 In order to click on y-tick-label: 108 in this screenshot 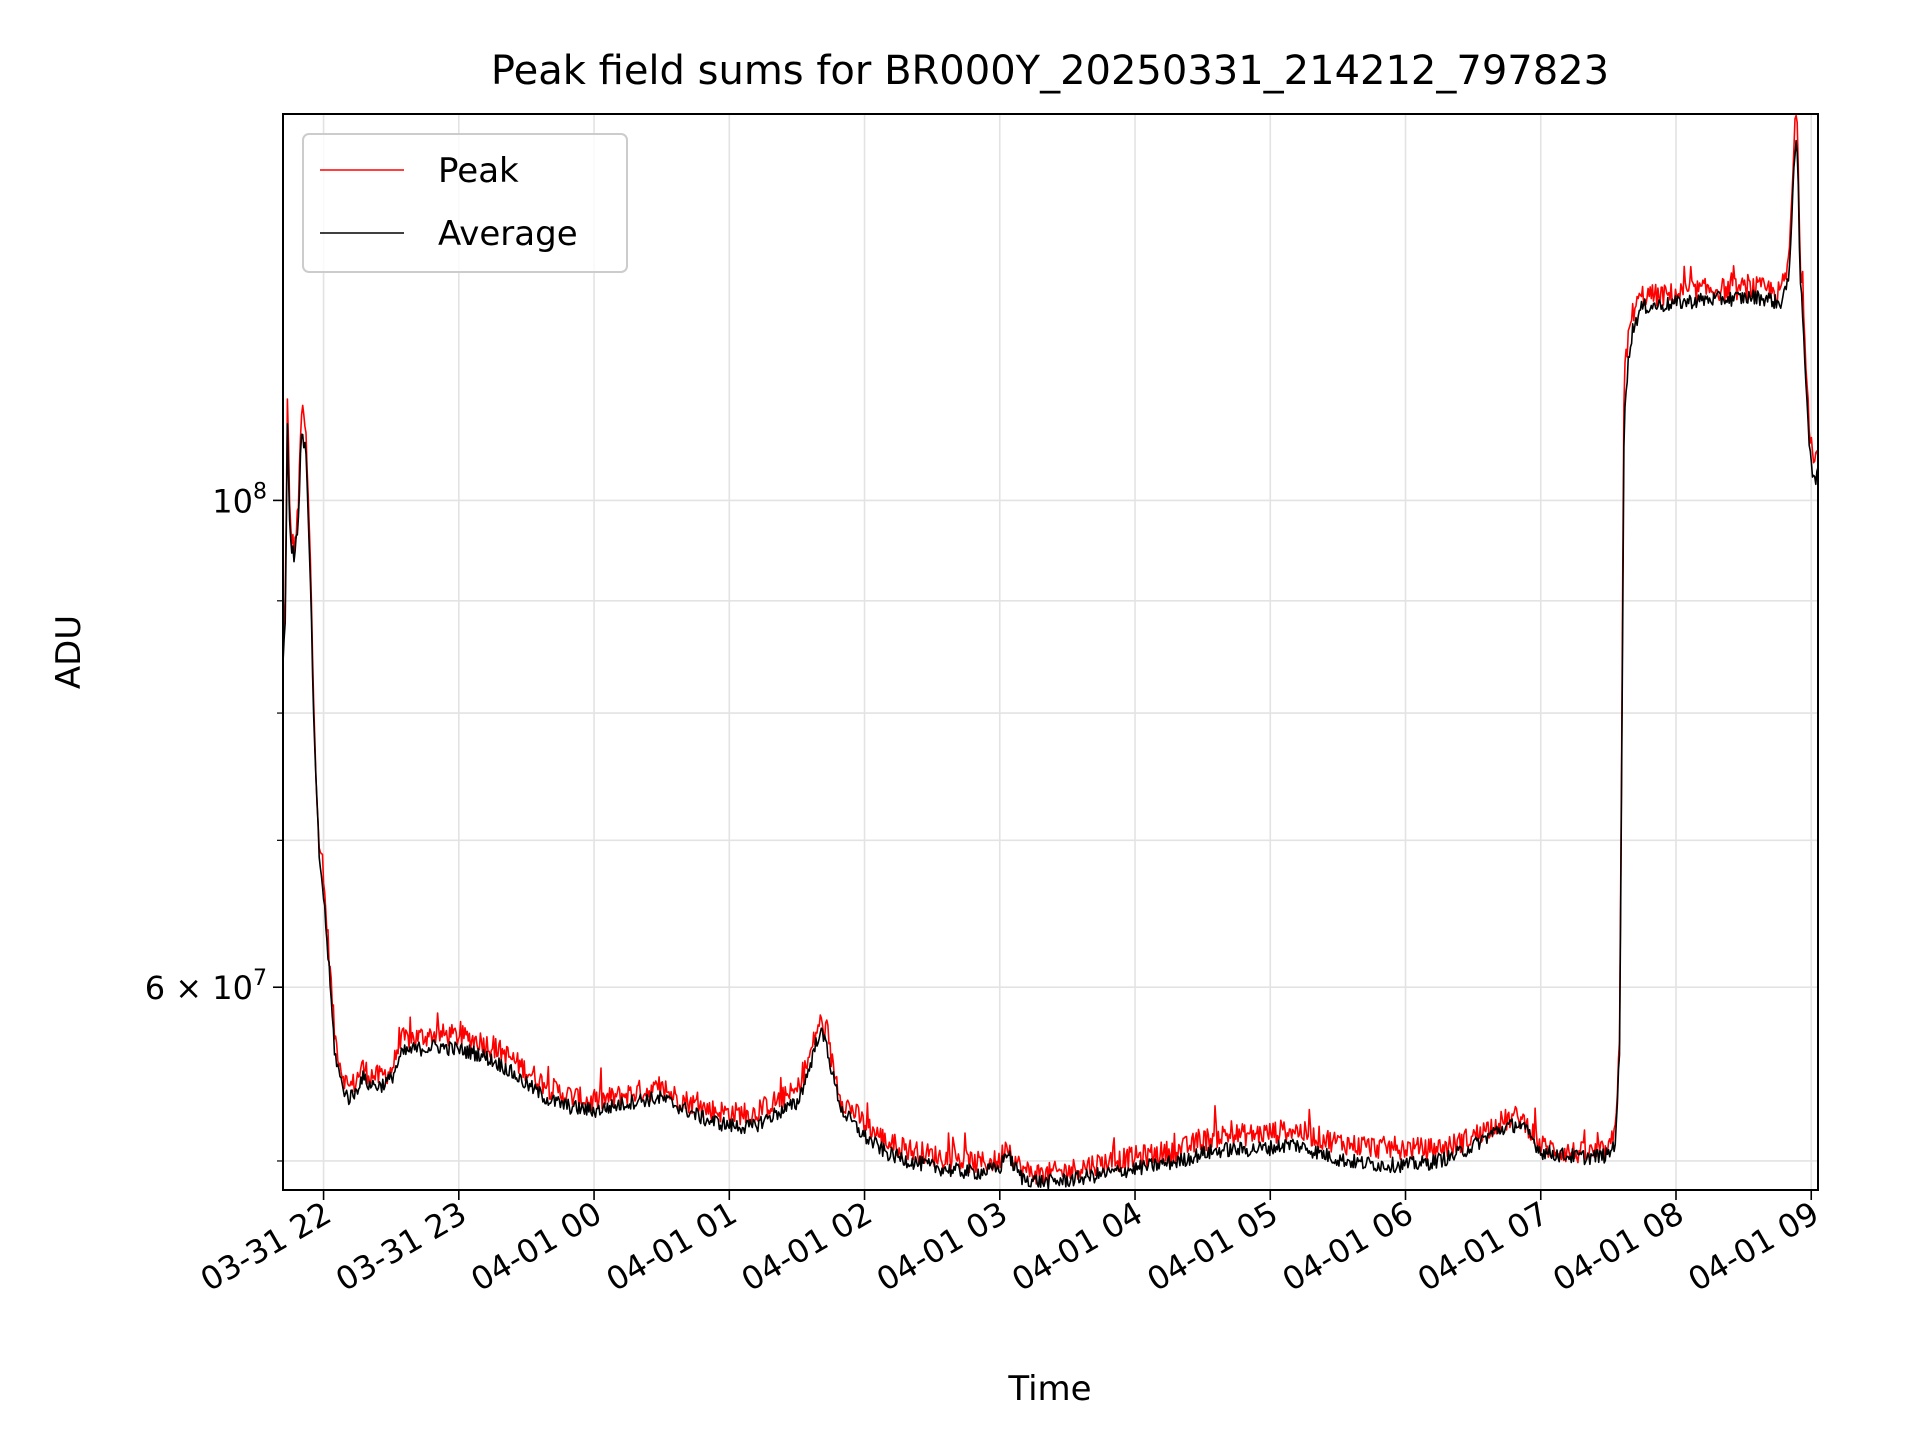, I will do `click(239, 499)`.